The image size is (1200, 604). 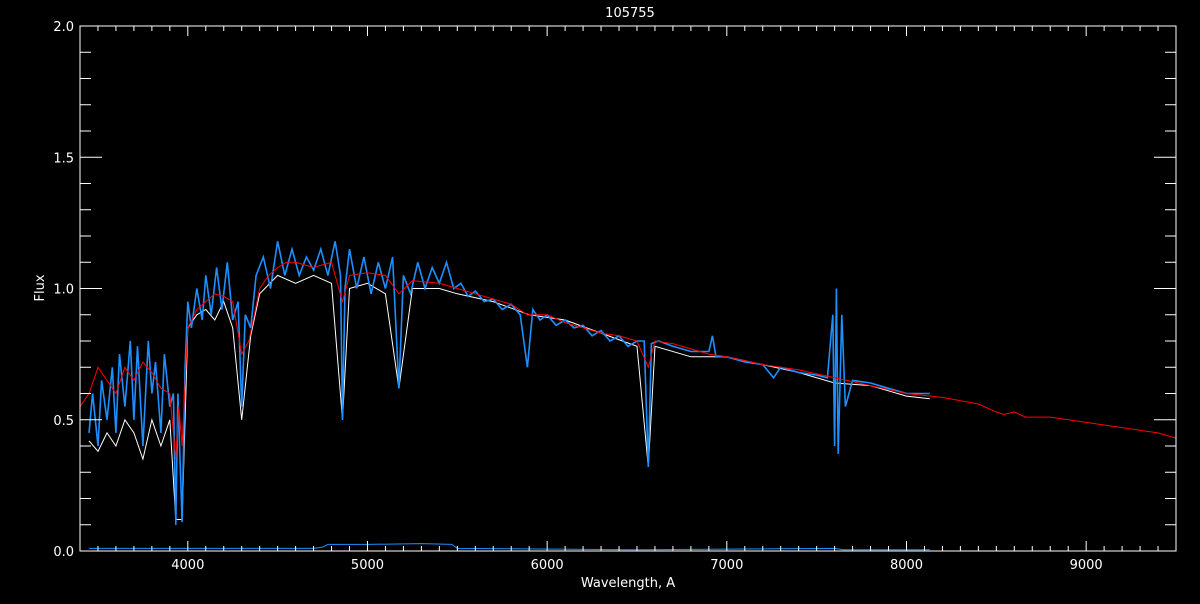 I want to click on y-tick-label: 0.5, so click(x=63, y=421).